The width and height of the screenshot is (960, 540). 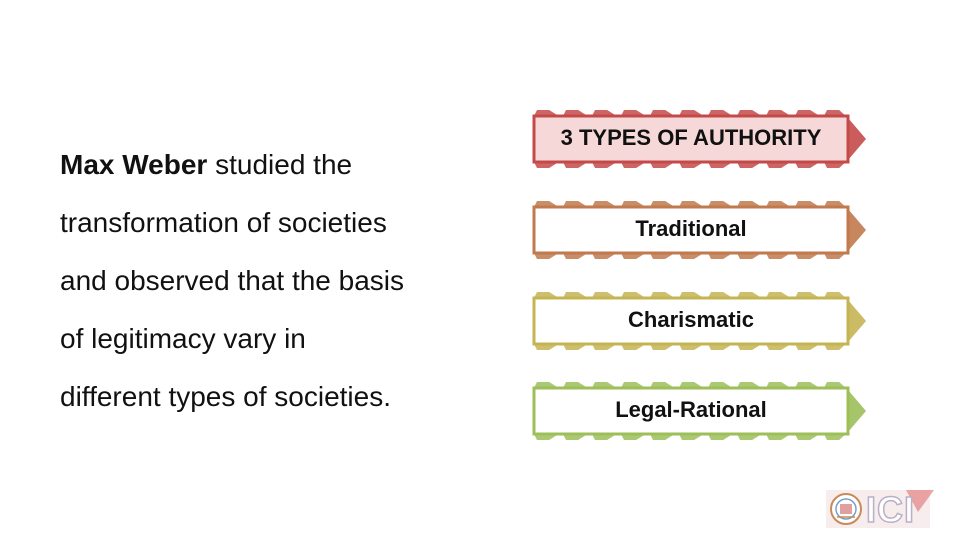 I want to click on body-line-3: and observed that the basis, so click(x=232, y=280).